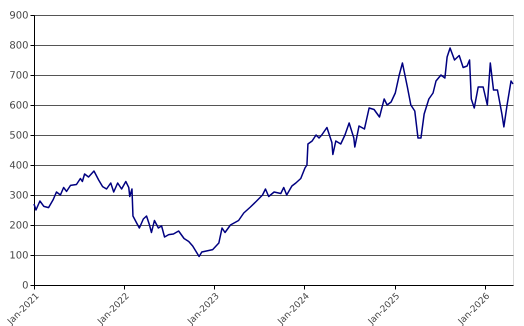 The width and height of the screenshot is (524, 326). What do you see at coordinates (18, 196) in the screenshot?
I see `y-tick-label: 300` at bounding box center [18, 196].